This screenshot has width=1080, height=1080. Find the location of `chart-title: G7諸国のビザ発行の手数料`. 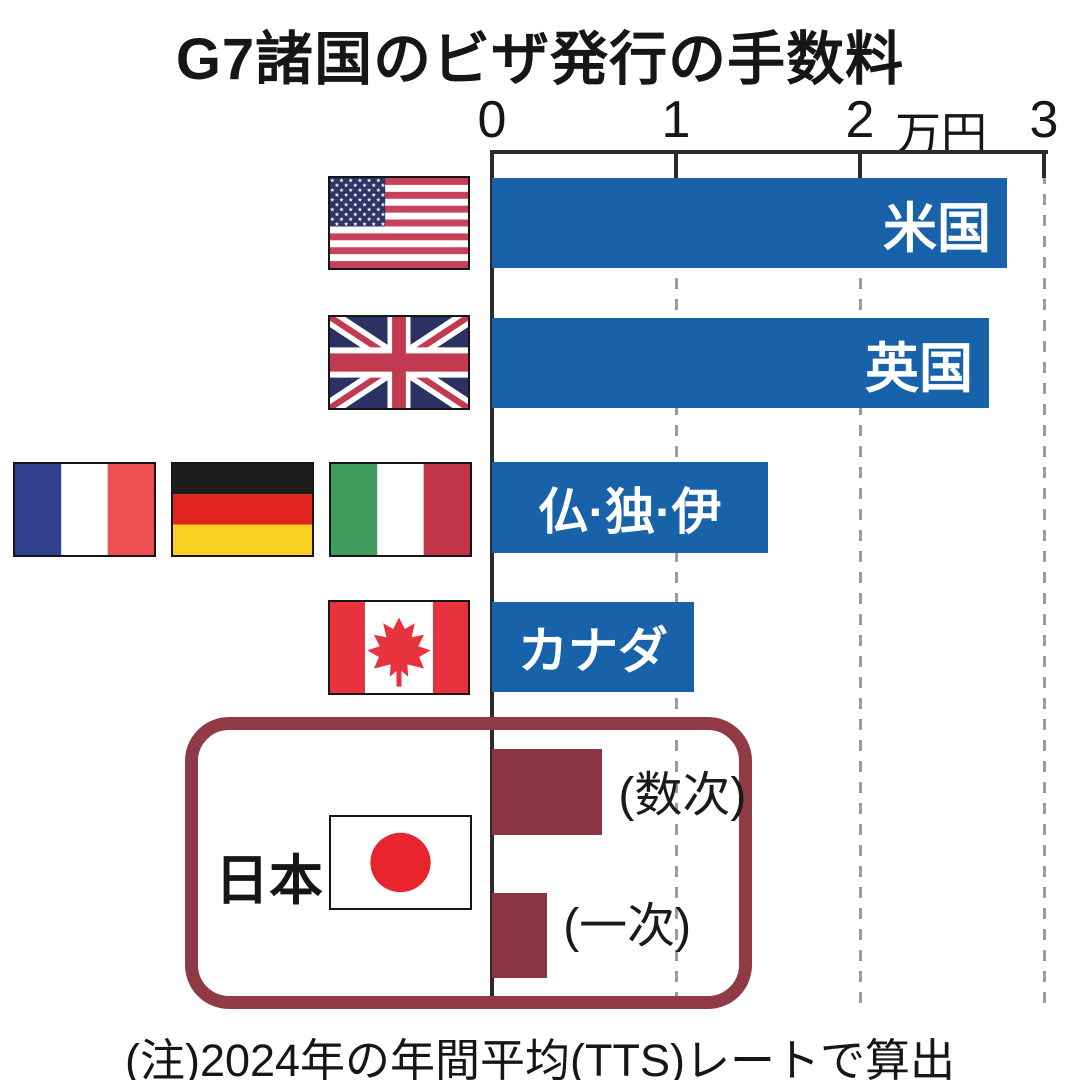

chart-title: G7諸国のビザ発行の手数料 is located at coordinates (540, 59).